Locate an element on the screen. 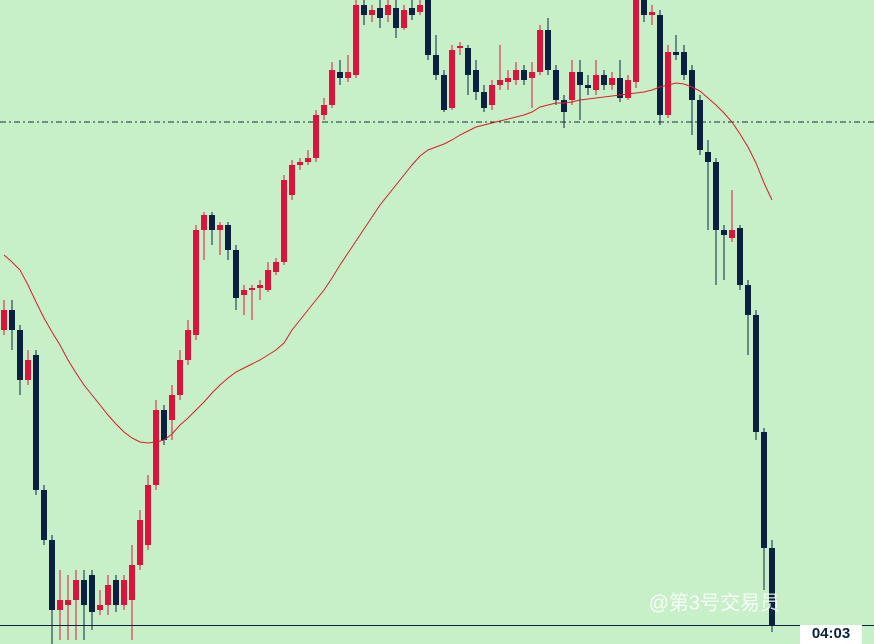 This screenshot has width=874, height=644. time-label: 04:03 is located at coordinates (831, 633).